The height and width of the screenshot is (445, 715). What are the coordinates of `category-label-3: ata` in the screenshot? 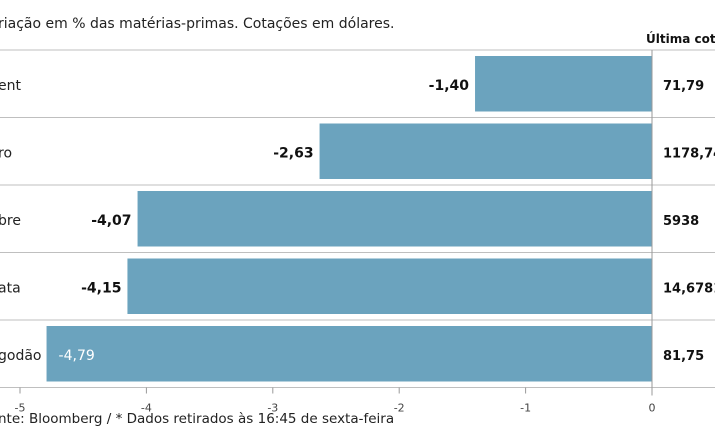 It's located at (10, 288).